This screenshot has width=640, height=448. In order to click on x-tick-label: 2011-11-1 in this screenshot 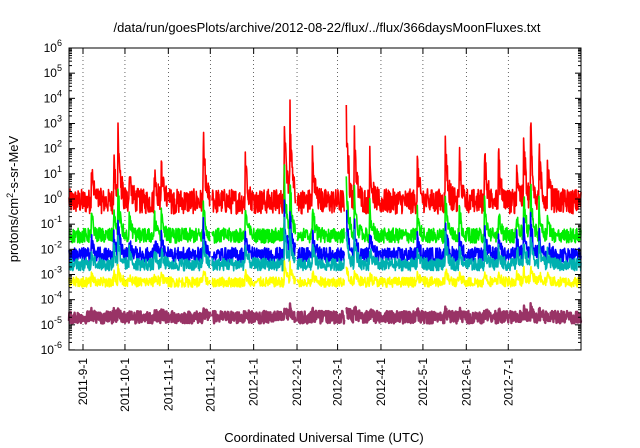, I will do `click(168, 384)`.